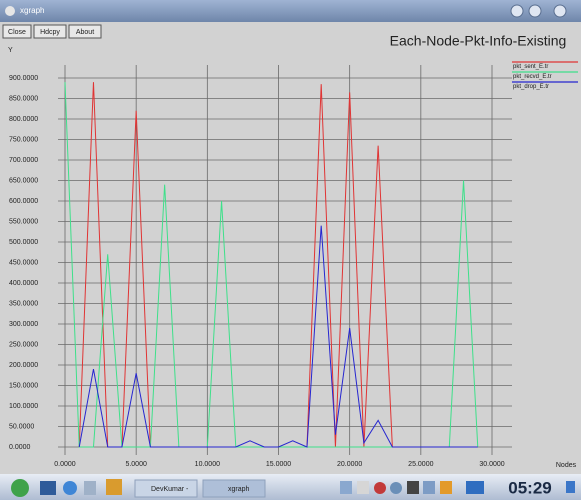 Image resolution: width=581 pixels, height=500 pixels. Describe the element at coordinates (20, 447) in the screenshot. I see `y-tick-label: 0.0000` at that location.